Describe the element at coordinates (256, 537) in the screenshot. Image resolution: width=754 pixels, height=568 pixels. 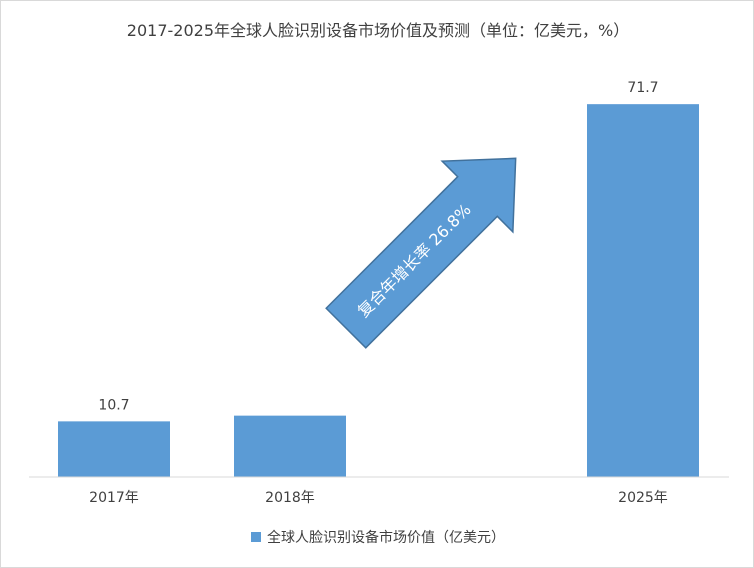
I see `legend-swatch` at that location.